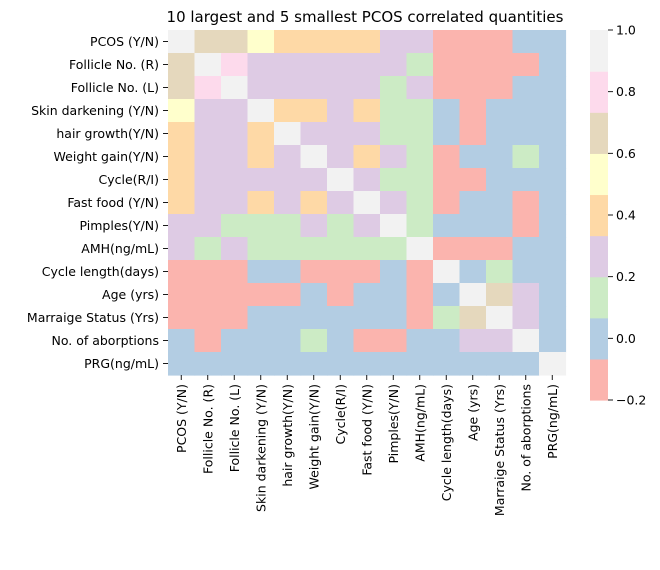 The image size is (660, 570). Describe the element at coordinates (129, 179) in the screenshot. I see `y-tick-label: Cycle(R/I)` at that location.